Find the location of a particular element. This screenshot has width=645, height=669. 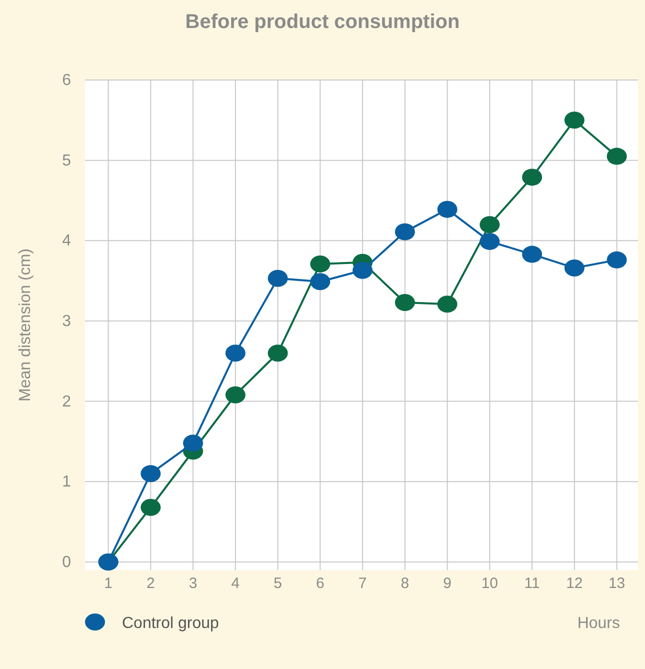

legend-label: Control group is located at coordinates (171, 623).